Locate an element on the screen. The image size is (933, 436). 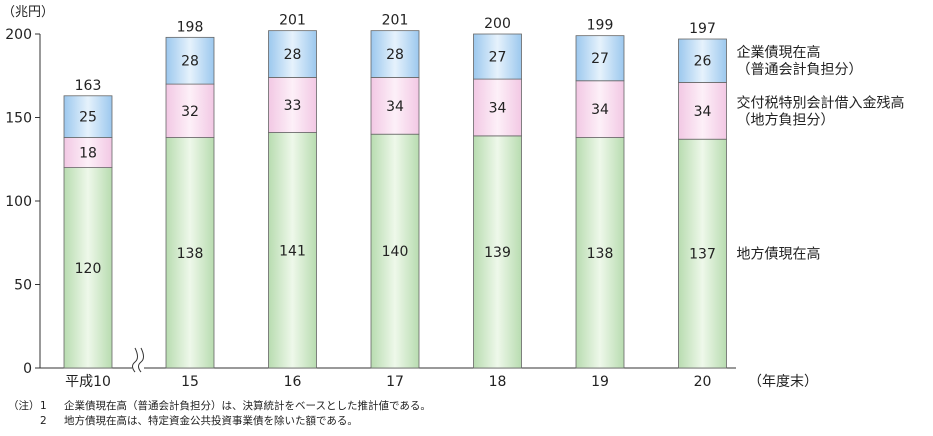
data-label: 137 is located at coordinates (702, 255).